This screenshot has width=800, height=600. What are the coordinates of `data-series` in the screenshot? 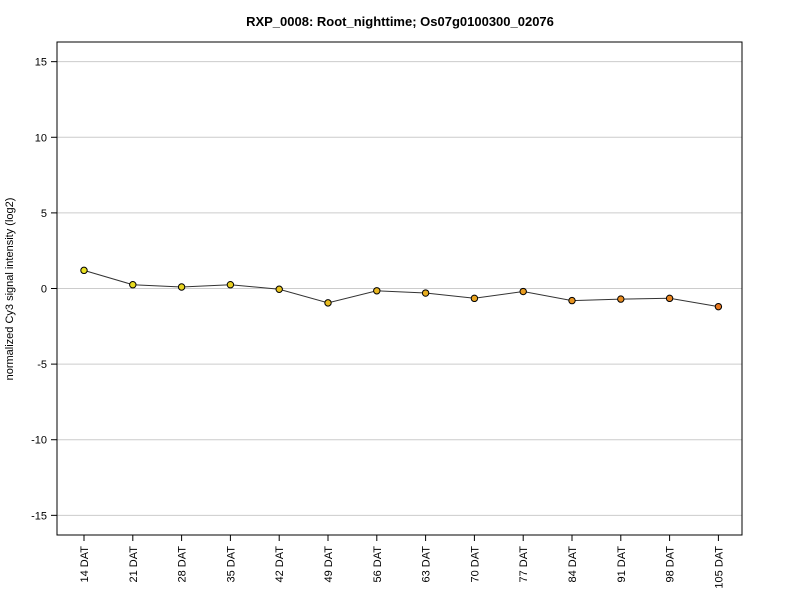 It's located at (401, 288).